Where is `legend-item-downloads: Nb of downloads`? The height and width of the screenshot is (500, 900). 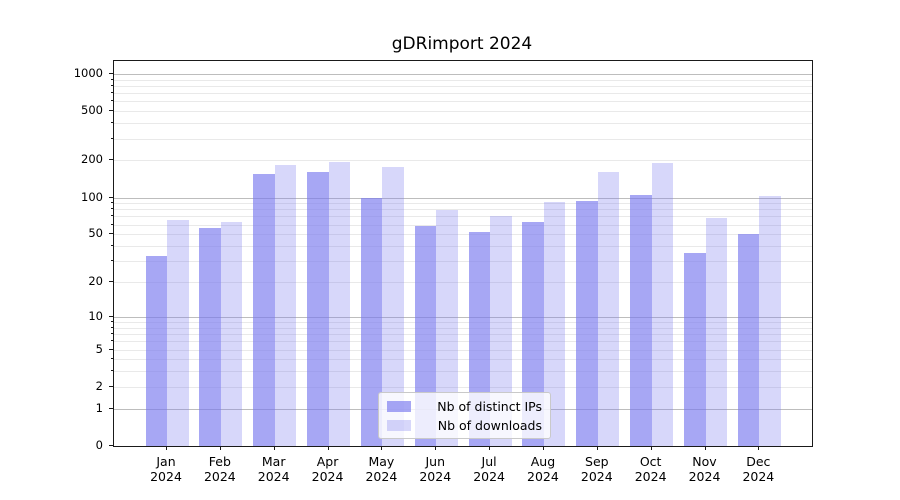 legend-item-downloads: Nb of downloads is located at coordinates (464, 425).